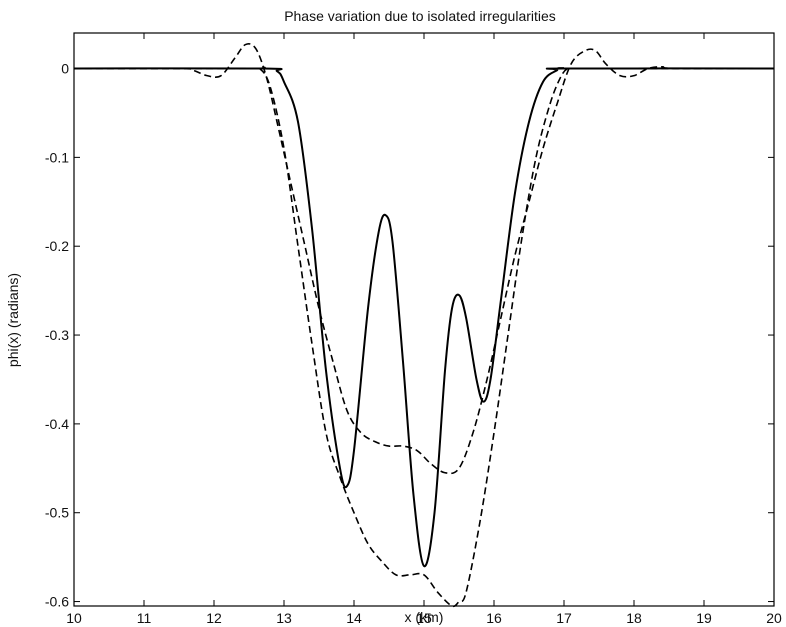  What do you see at coordinates (57, 602) in the screenshot?
I see `y-tick-label--0.6: -0.6` at bounding box center [57, 602].